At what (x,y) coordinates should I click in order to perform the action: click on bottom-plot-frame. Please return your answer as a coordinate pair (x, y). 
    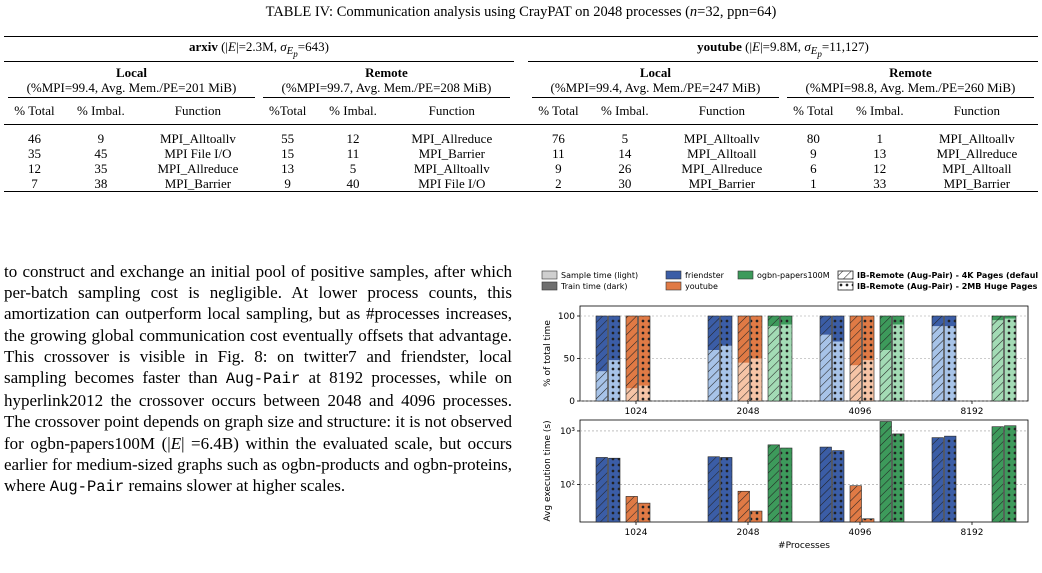
    Looking at the image, I should click on (804, 471).